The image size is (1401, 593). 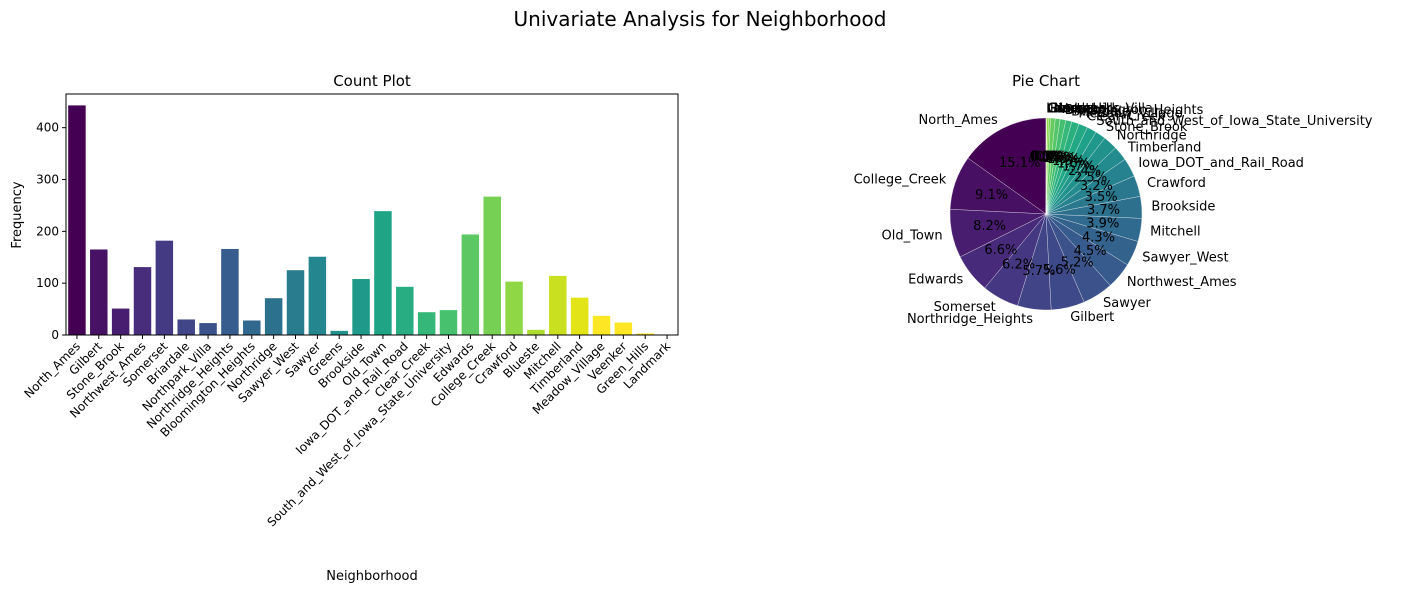 I want to click on pie-slice-label: Timberland, so click(x=1164, y=147).